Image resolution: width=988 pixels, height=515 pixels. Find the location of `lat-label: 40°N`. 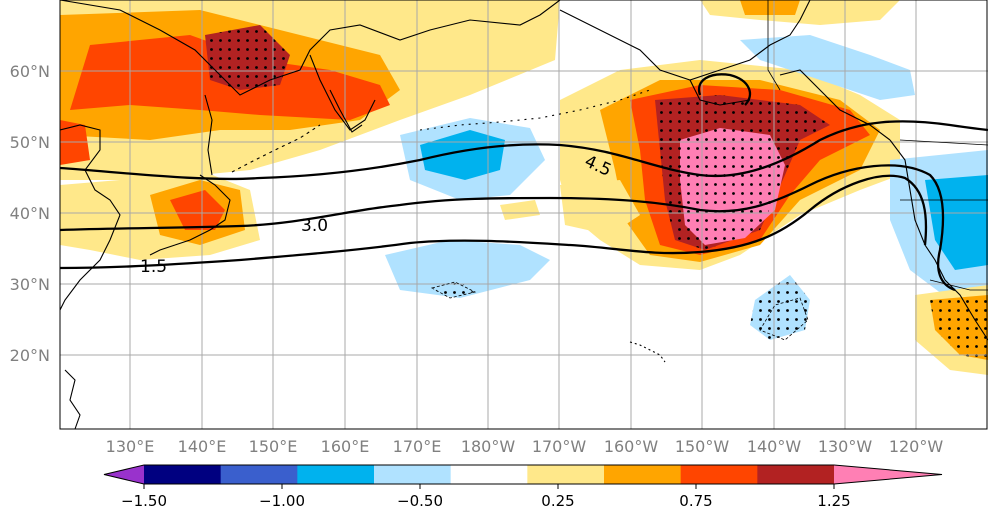

lat-label: 40°N is located at coordinates (30, 213).